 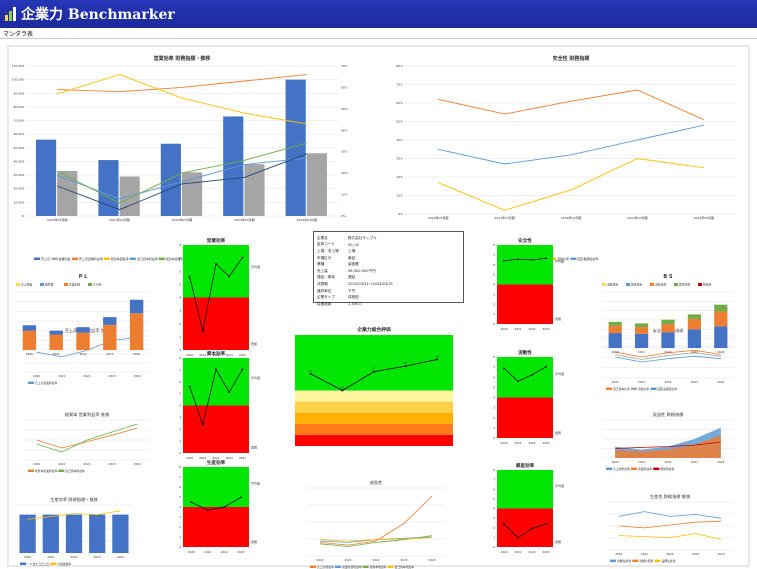 What do you see at coordinates (388, 238) in the screenshot?
I see `info-row: 企業名 株式会社サンプル` at bounding box center [388, 238].